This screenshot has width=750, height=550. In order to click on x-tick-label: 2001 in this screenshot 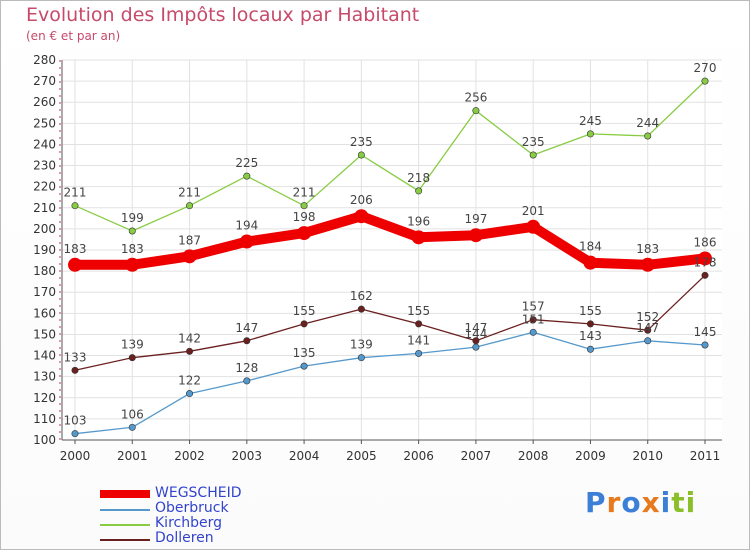, I will do `click(132, 456)`.